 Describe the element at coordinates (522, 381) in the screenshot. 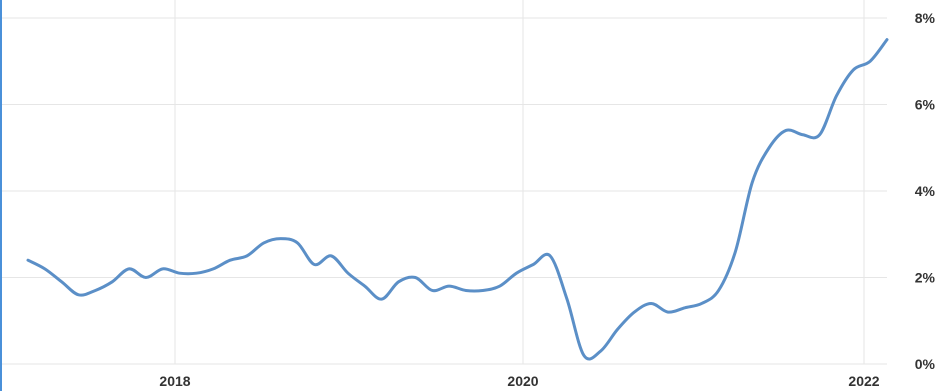

I see `x-tick-label: 2020` at that location.